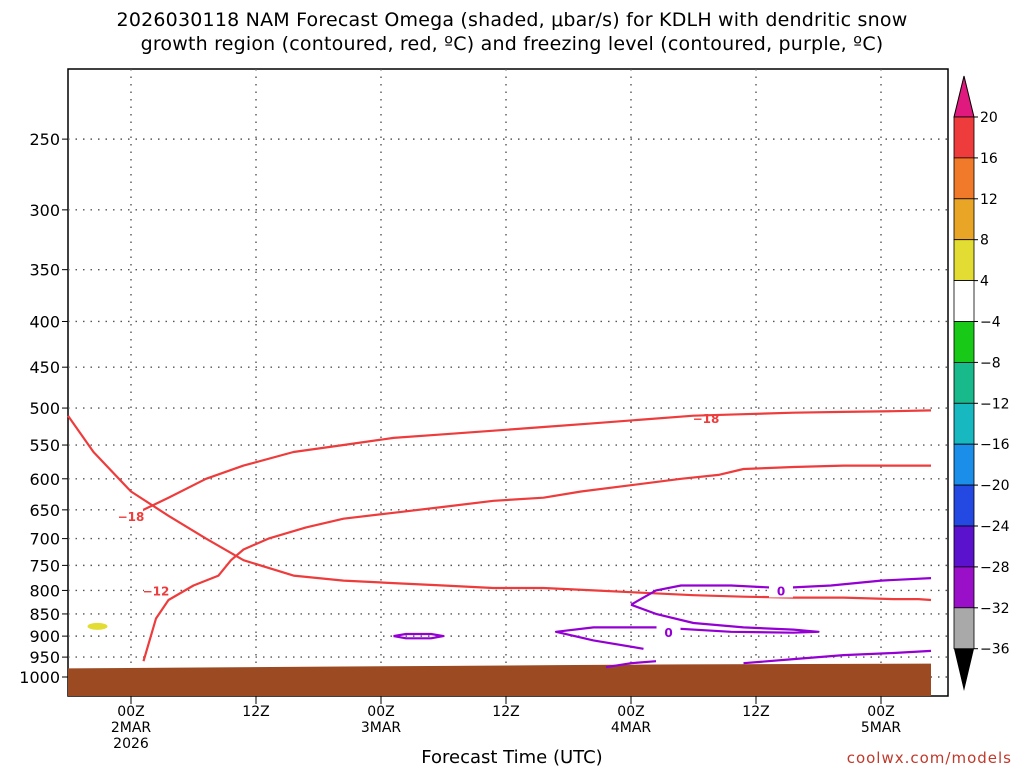 Image resolution: width=1024 pixels, height=768 pixels. Describe the element at coordinates (131, 744) in the screenshot. I see `x-tick-label: 2026` at that location.